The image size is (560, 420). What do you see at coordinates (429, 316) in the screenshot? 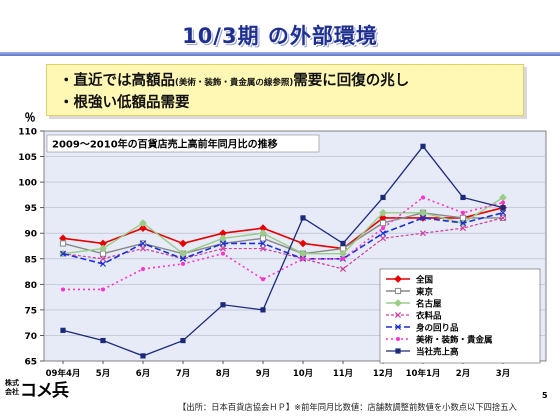
I see `legend-label: 衣料品` at bounding box center [429, 316].